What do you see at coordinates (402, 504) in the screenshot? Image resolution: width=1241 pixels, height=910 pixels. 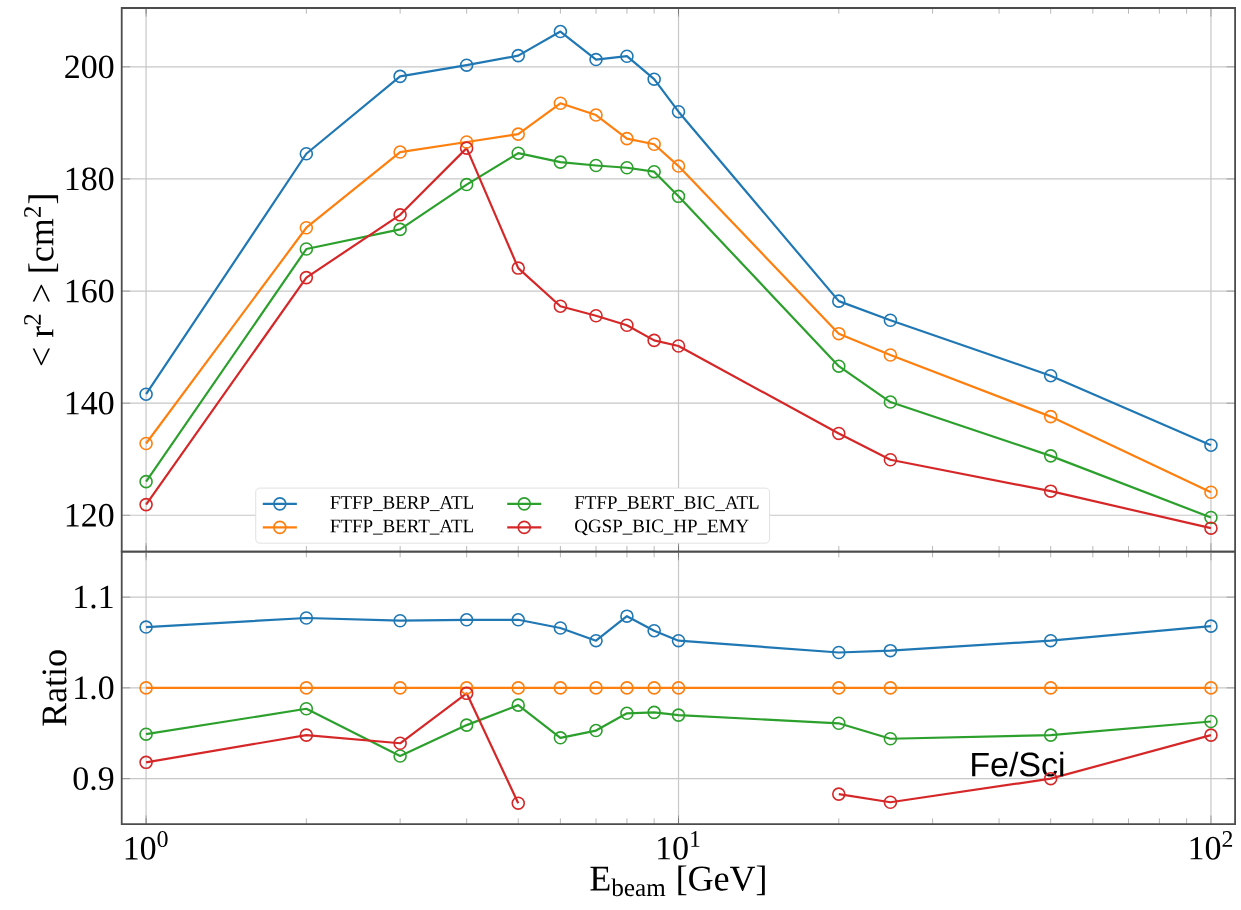 I see `legend-label: FTFP_BERP_ATL` at bounding box center [402, 504].